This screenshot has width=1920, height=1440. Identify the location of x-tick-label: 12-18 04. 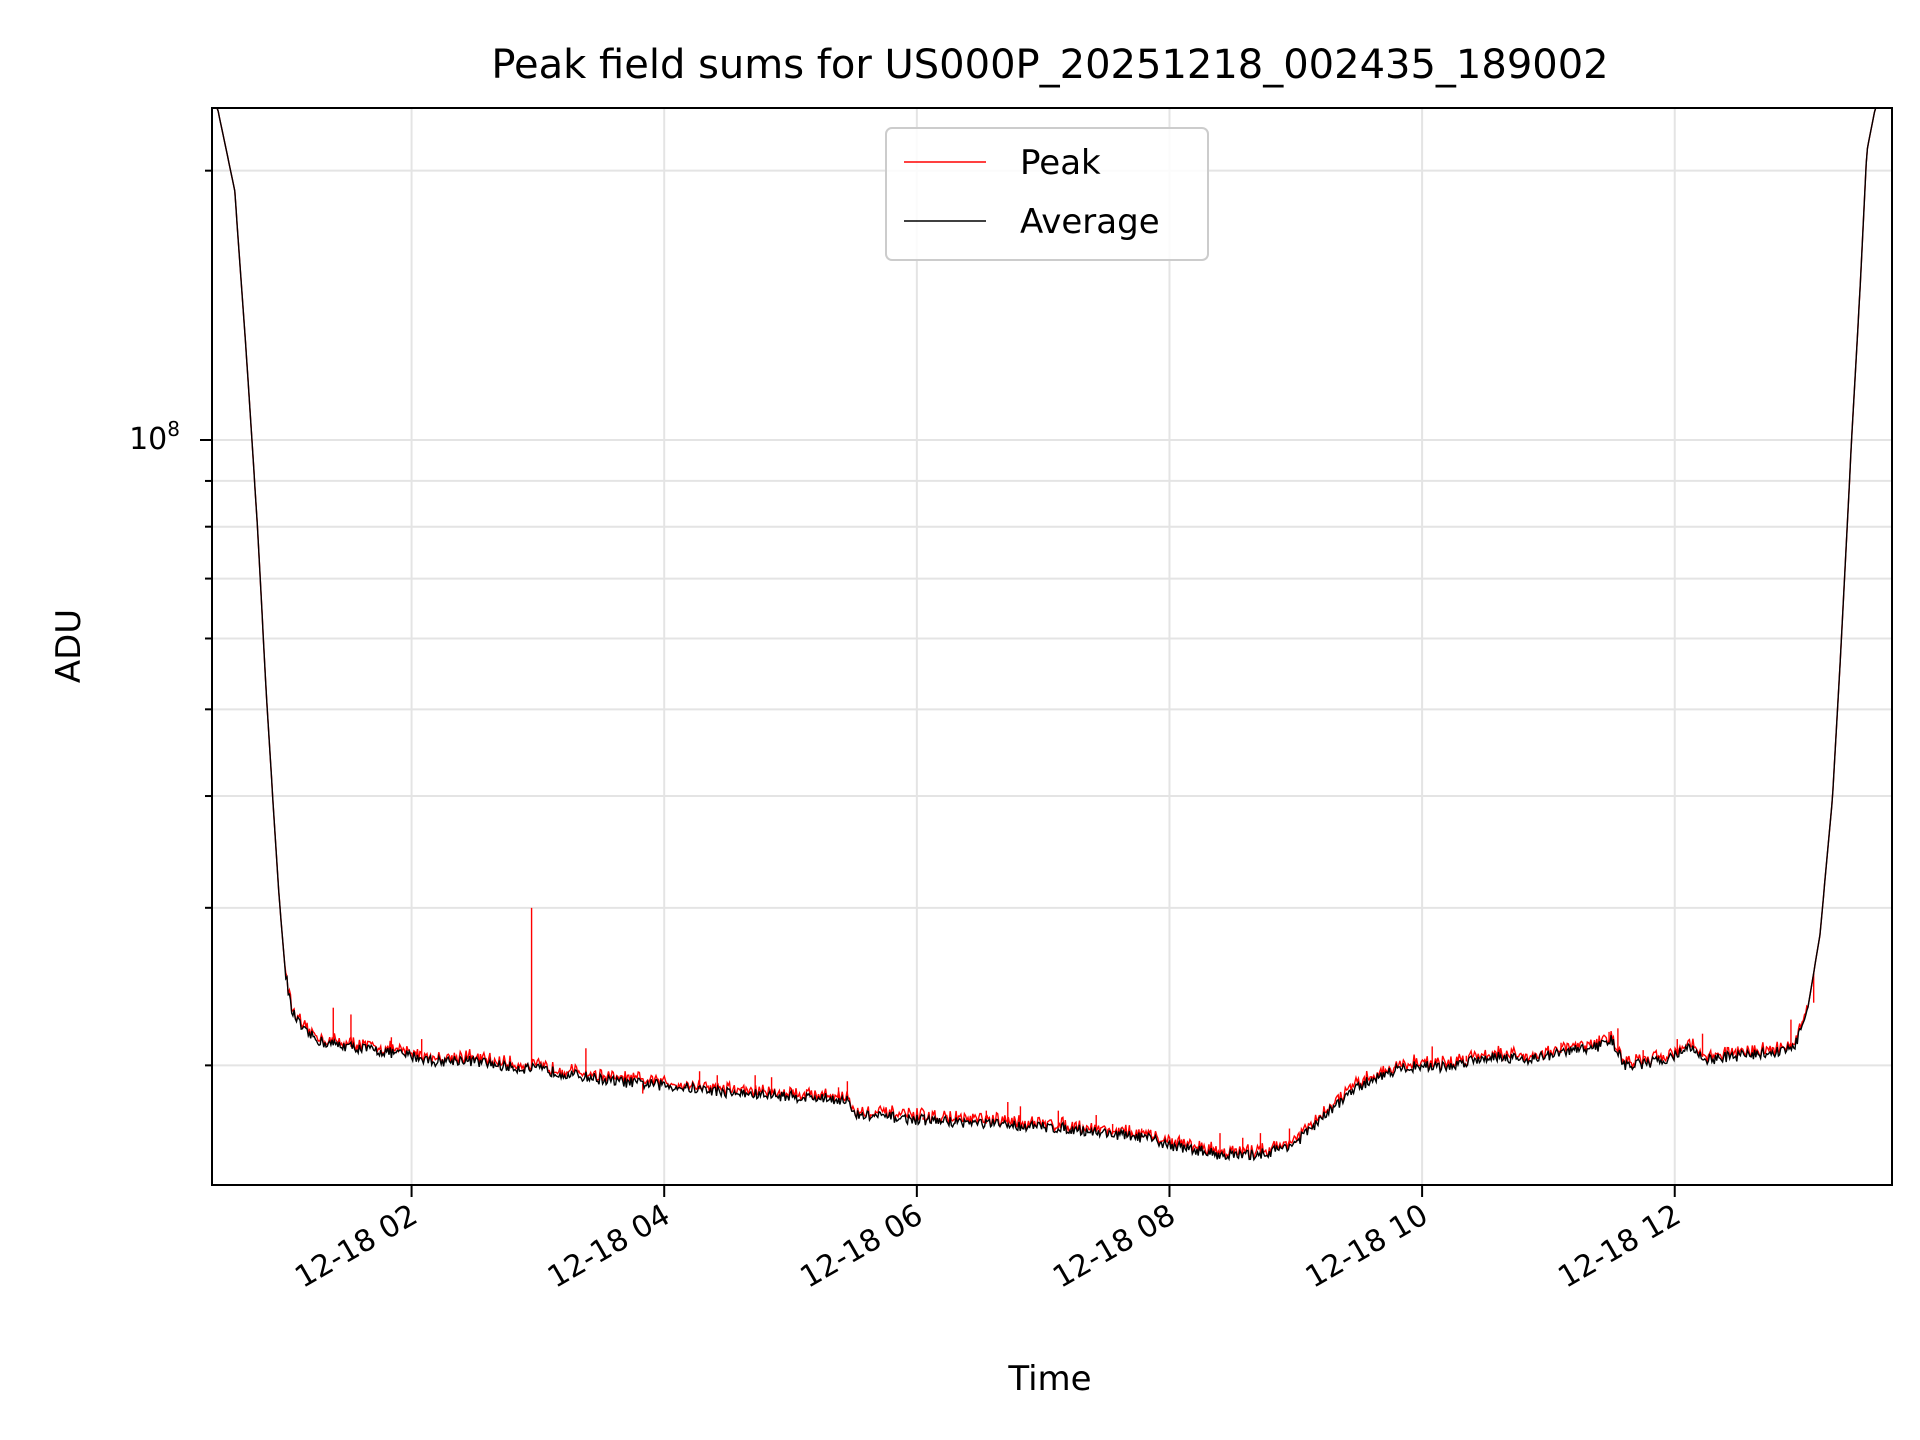
(609, 1247).